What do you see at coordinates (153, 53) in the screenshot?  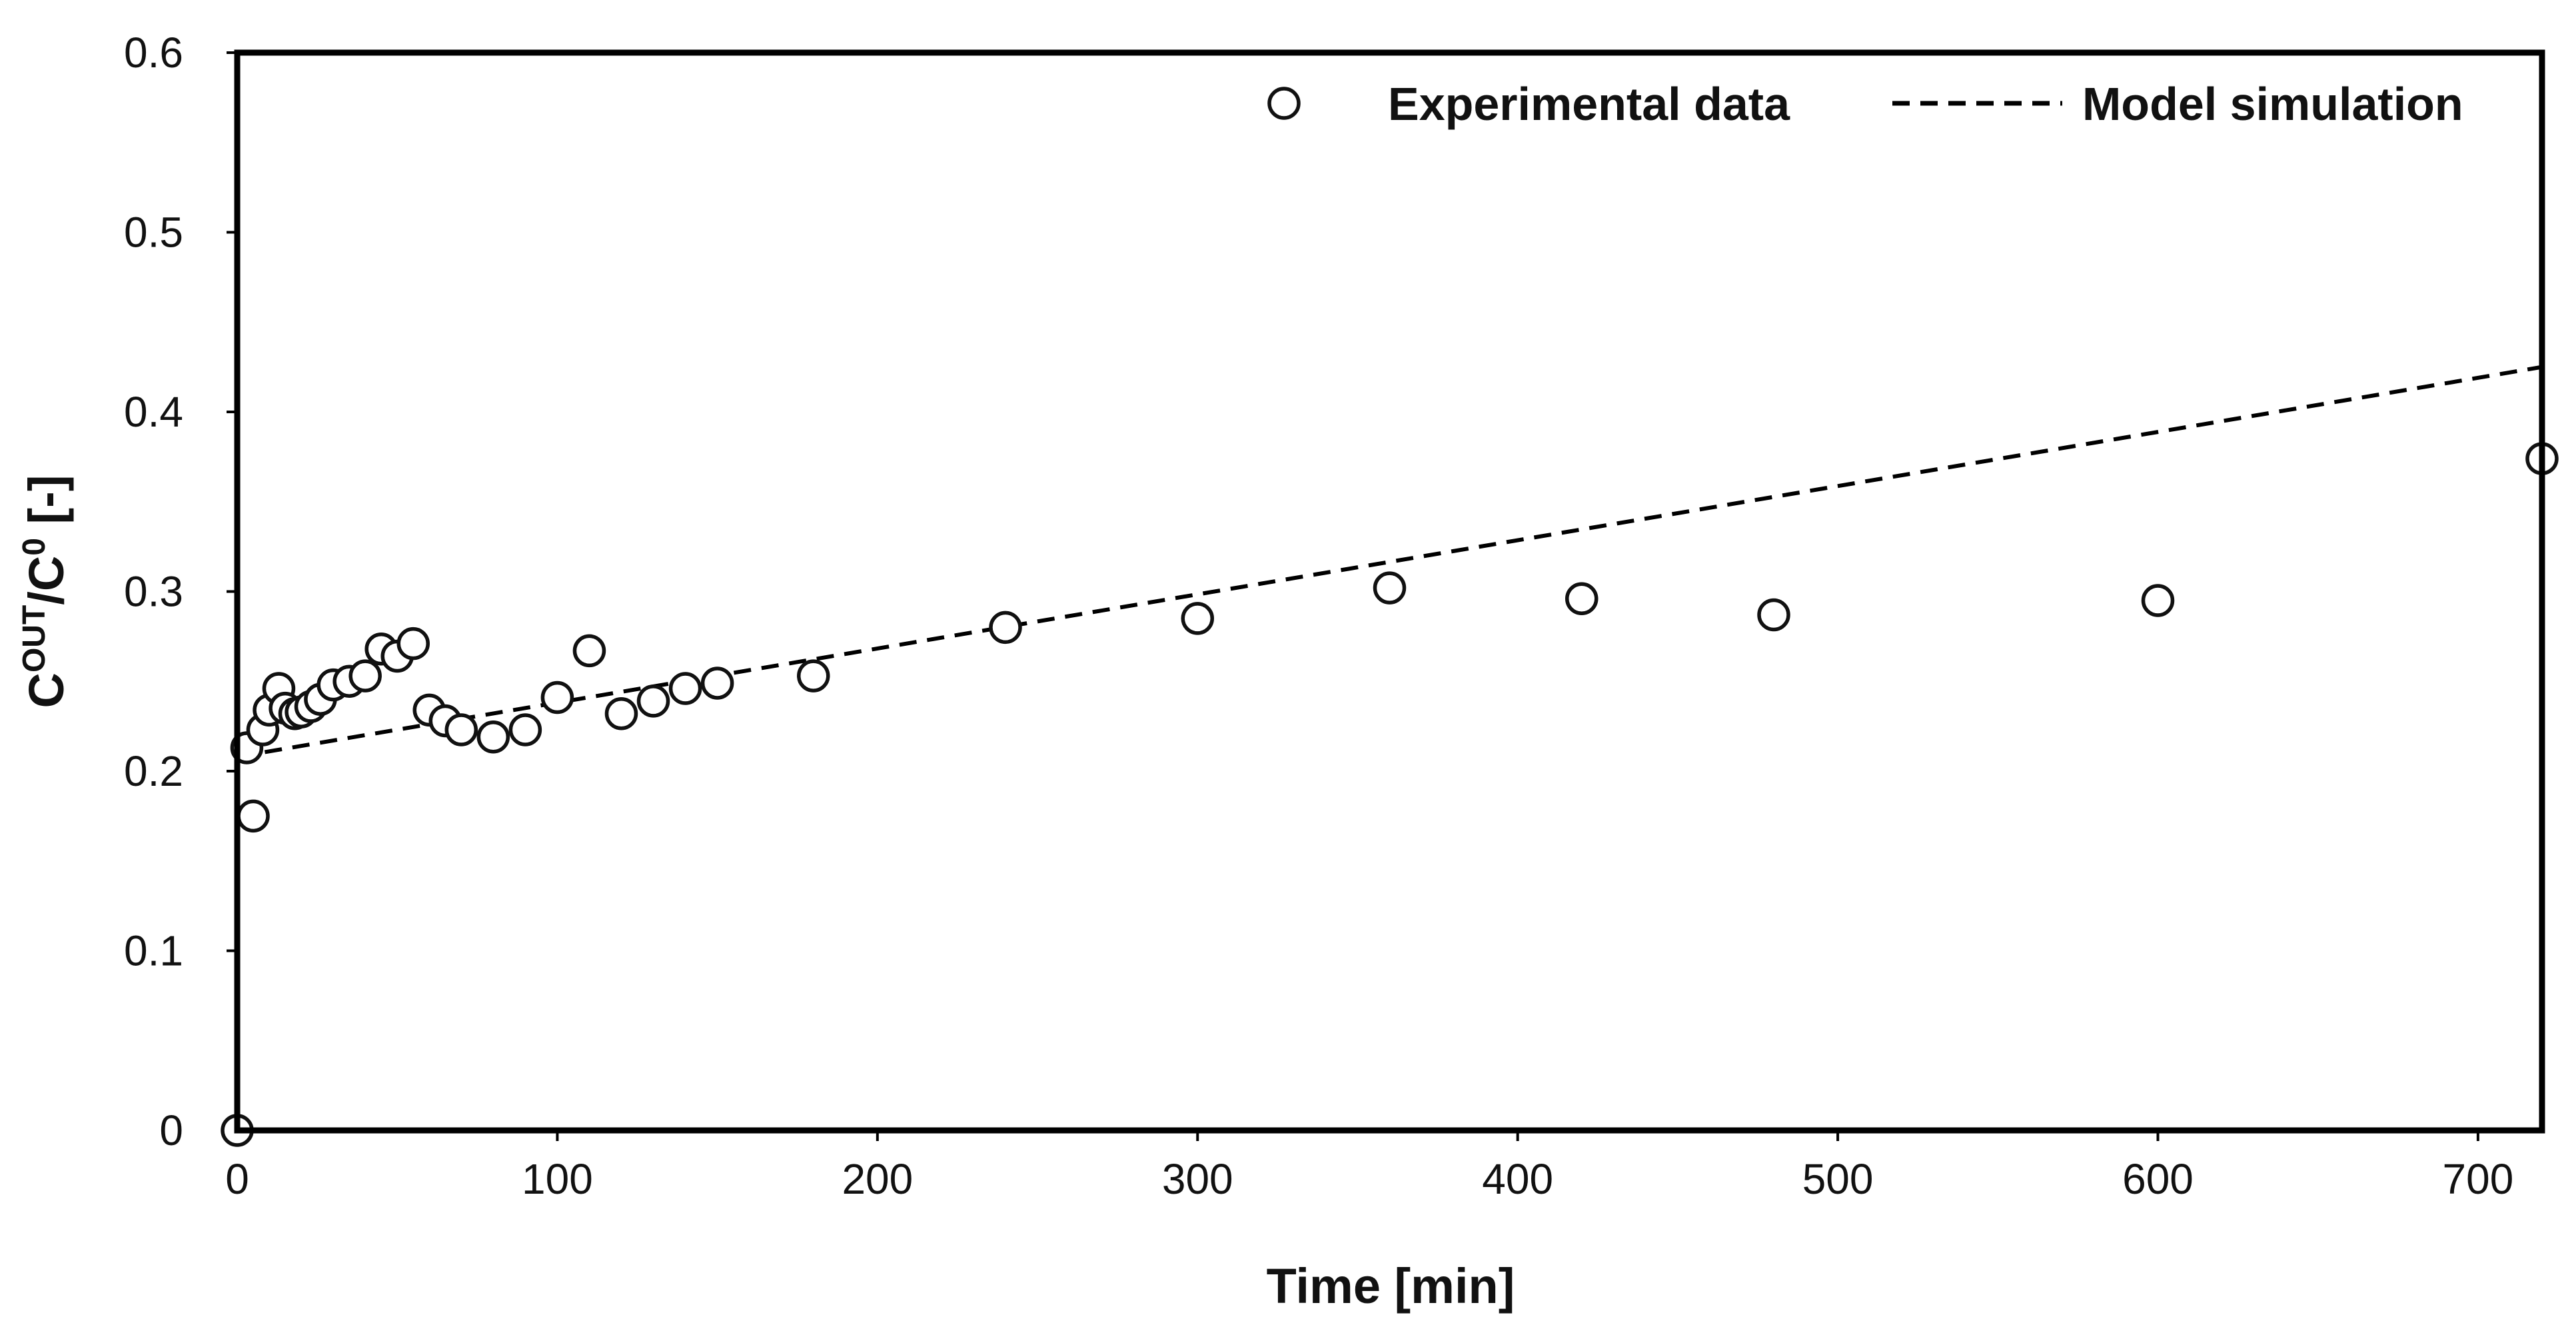 I see `y-tick-label: 0.6` at bounding box center [153, 53].